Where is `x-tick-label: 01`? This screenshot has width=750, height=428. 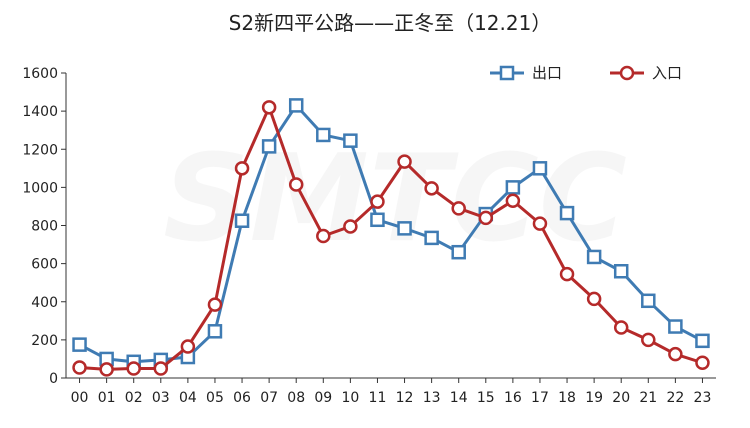 x-tick-label: 01 is located at coordinates (107, 398).